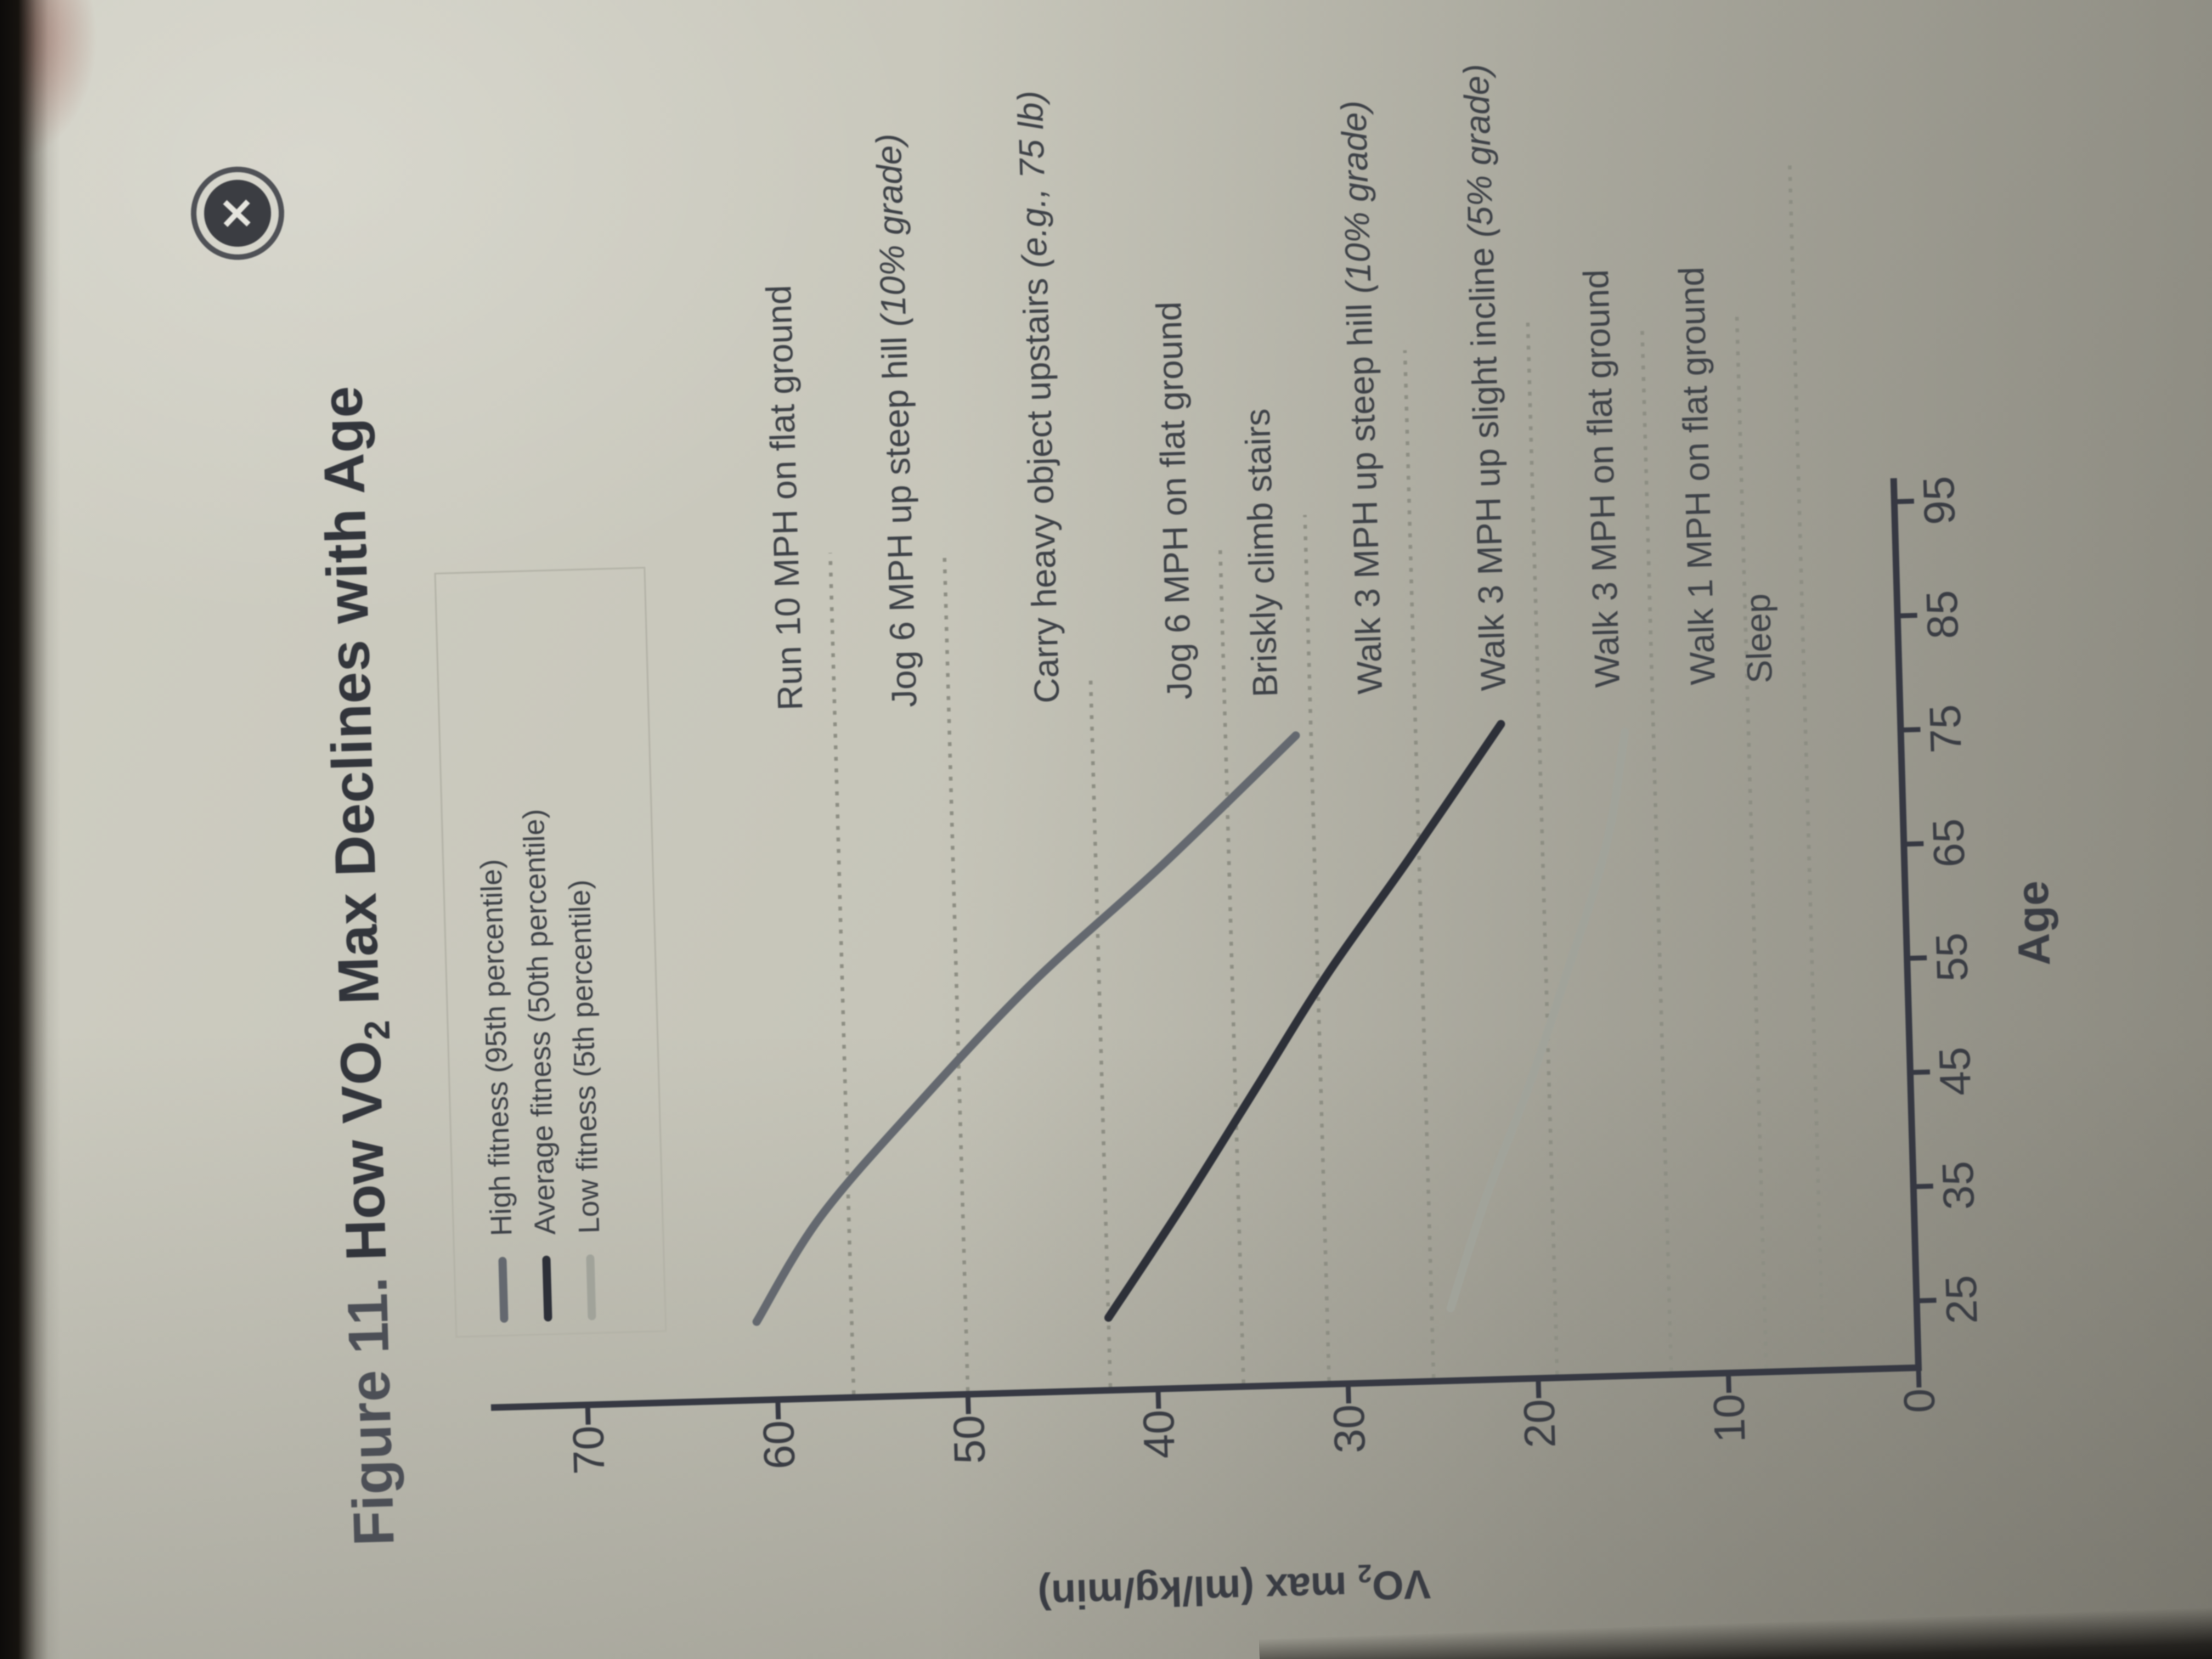 This screenshot has height=1659, width=2212. Describe the element at coordinates (591, 1287) in the screenshot. I see `low-fitness-line-swatch` at that location.